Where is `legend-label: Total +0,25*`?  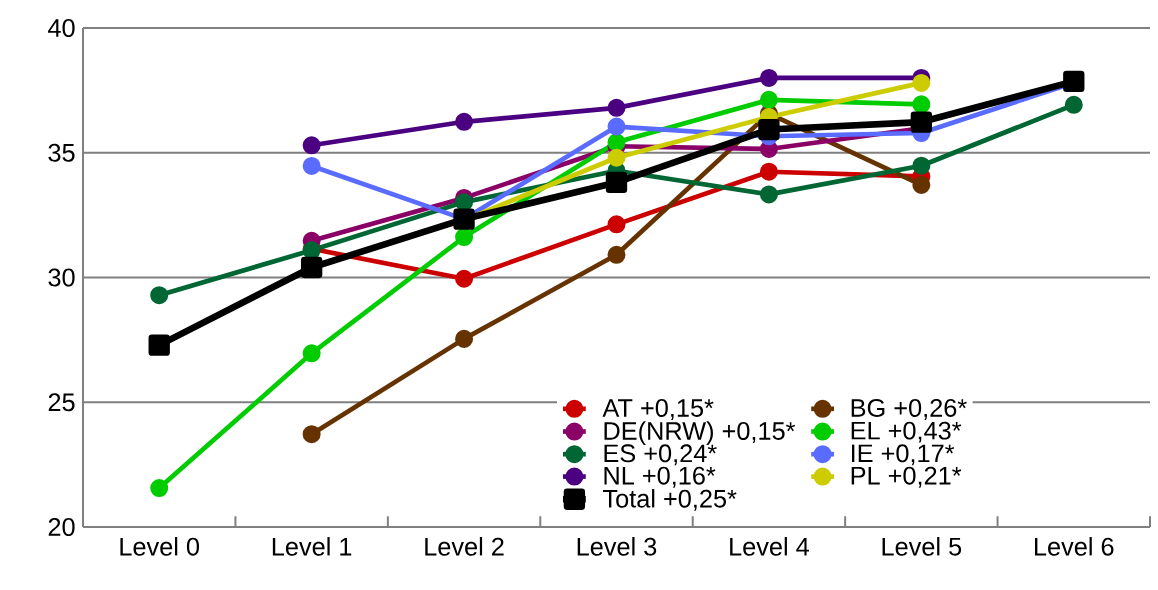 legend-label: Total +0,25* is located at coordinates (670, 500).